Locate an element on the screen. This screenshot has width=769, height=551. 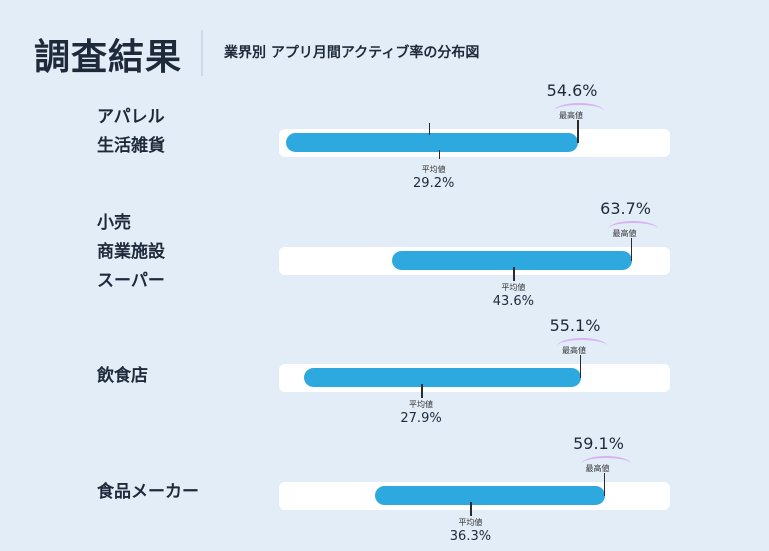
category-label: アパレル 生活雑貨 is located at coordinates (131, 132).